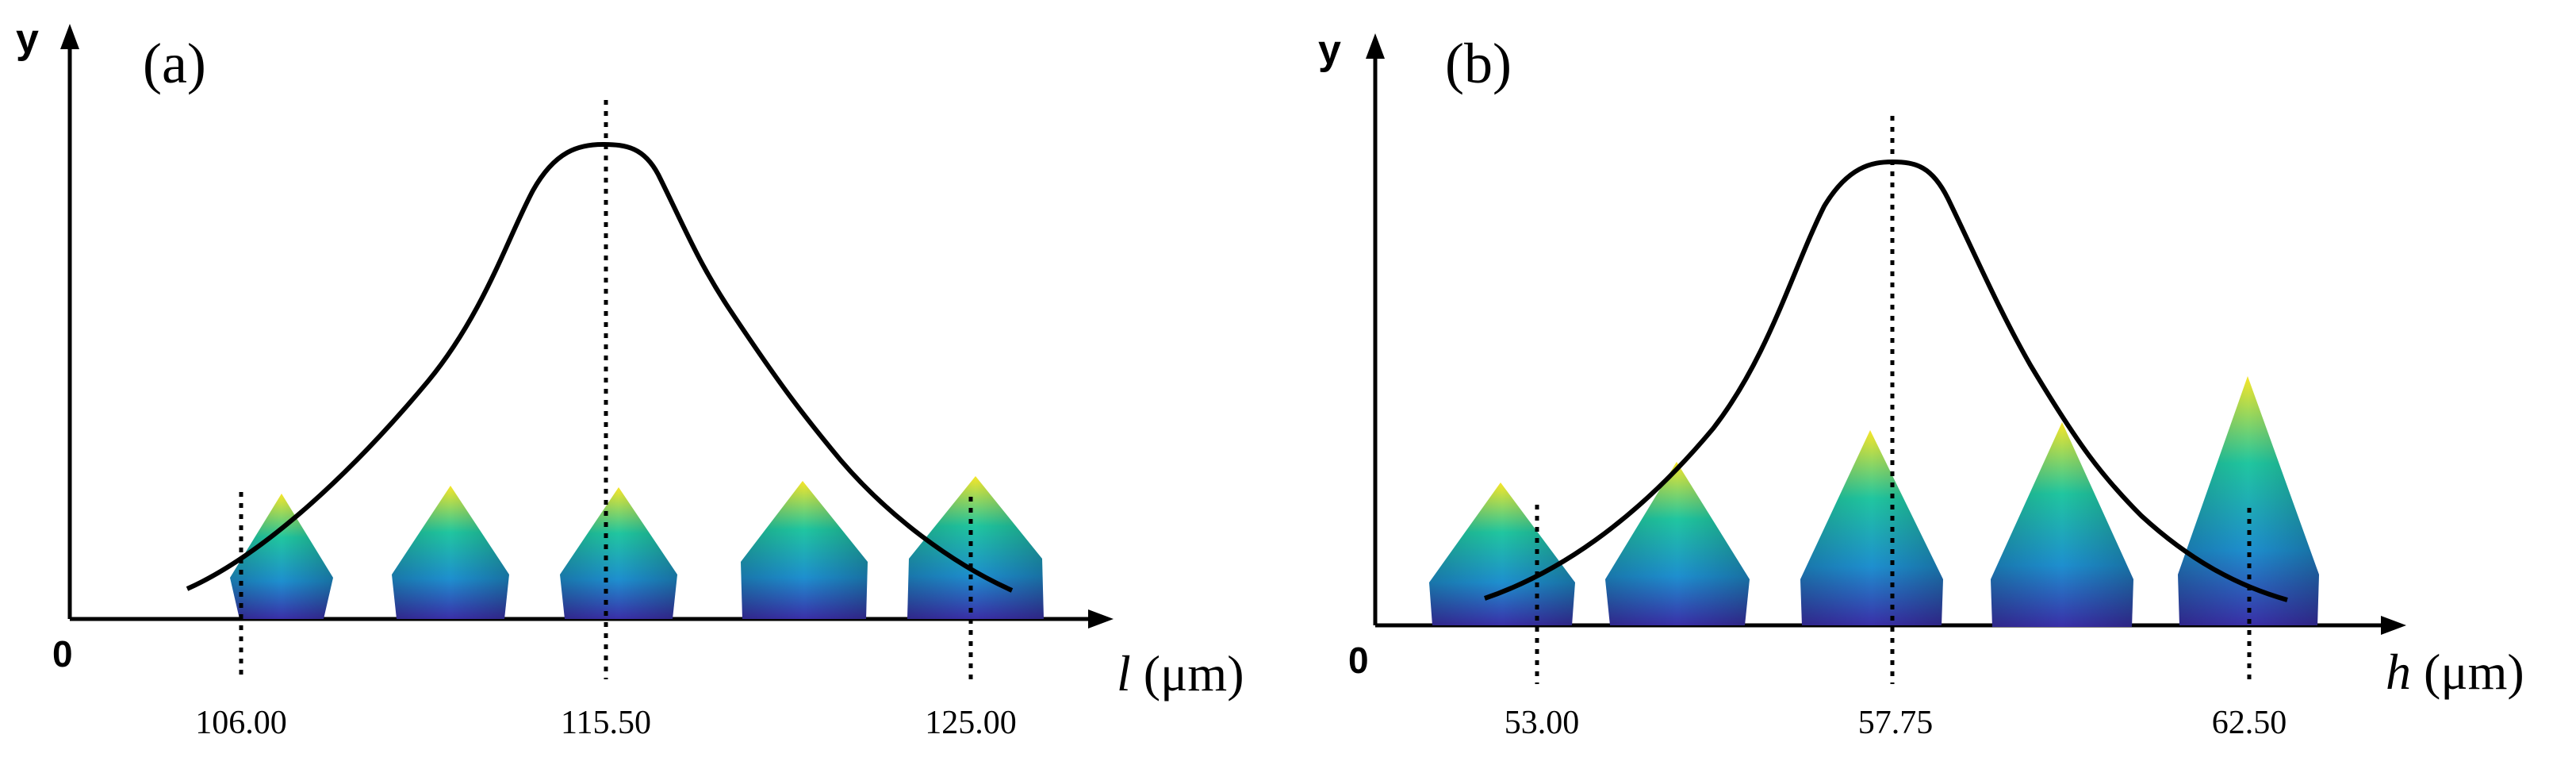  I want to click on panel-a-x-arrow, so click(1101, 619).